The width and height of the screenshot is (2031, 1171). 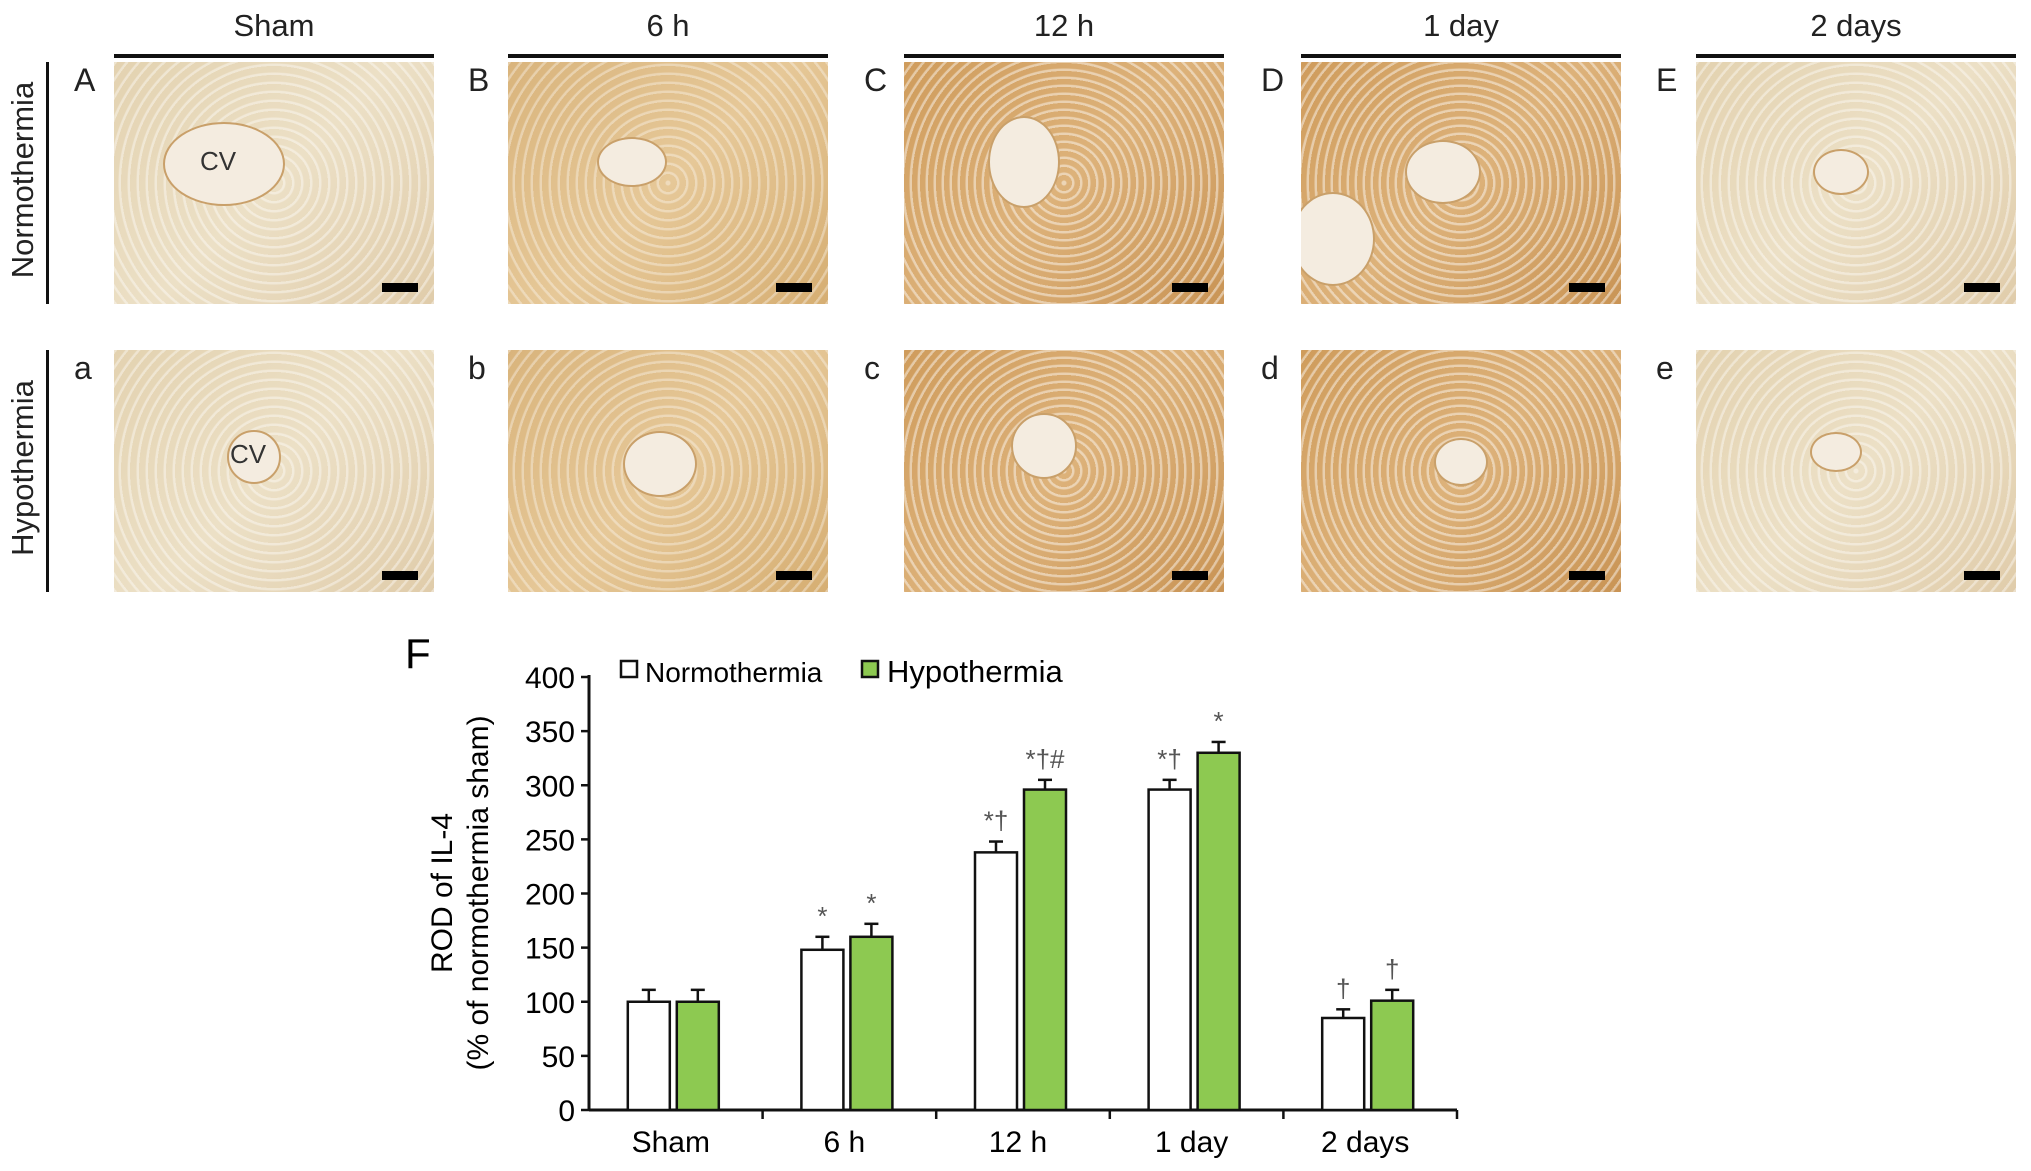 I want to click on panel-label: b, so click(x=477, y=368).